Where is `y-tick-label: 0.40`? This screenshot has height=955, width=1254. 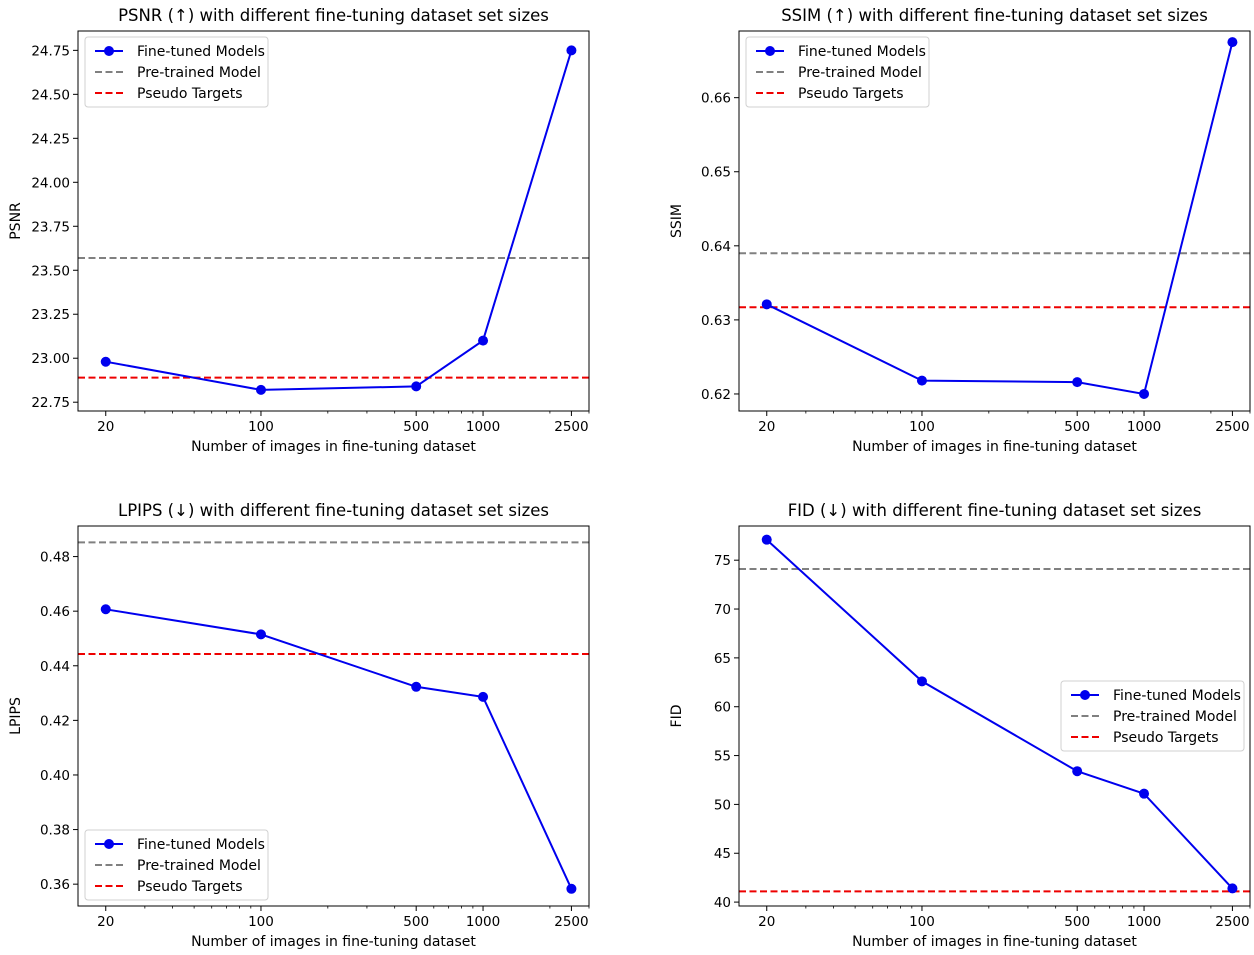 y-tick-label: 0.40 is located at coordinates (55, 776).